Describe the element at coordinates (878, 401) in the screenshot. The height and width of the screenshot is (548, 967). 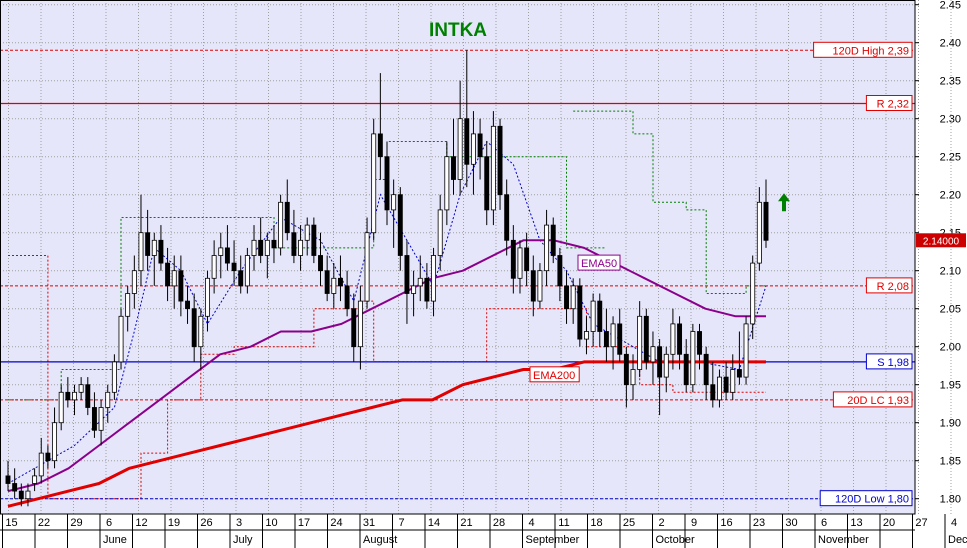
I see `level-label: 20D LC 1,93` at that location.